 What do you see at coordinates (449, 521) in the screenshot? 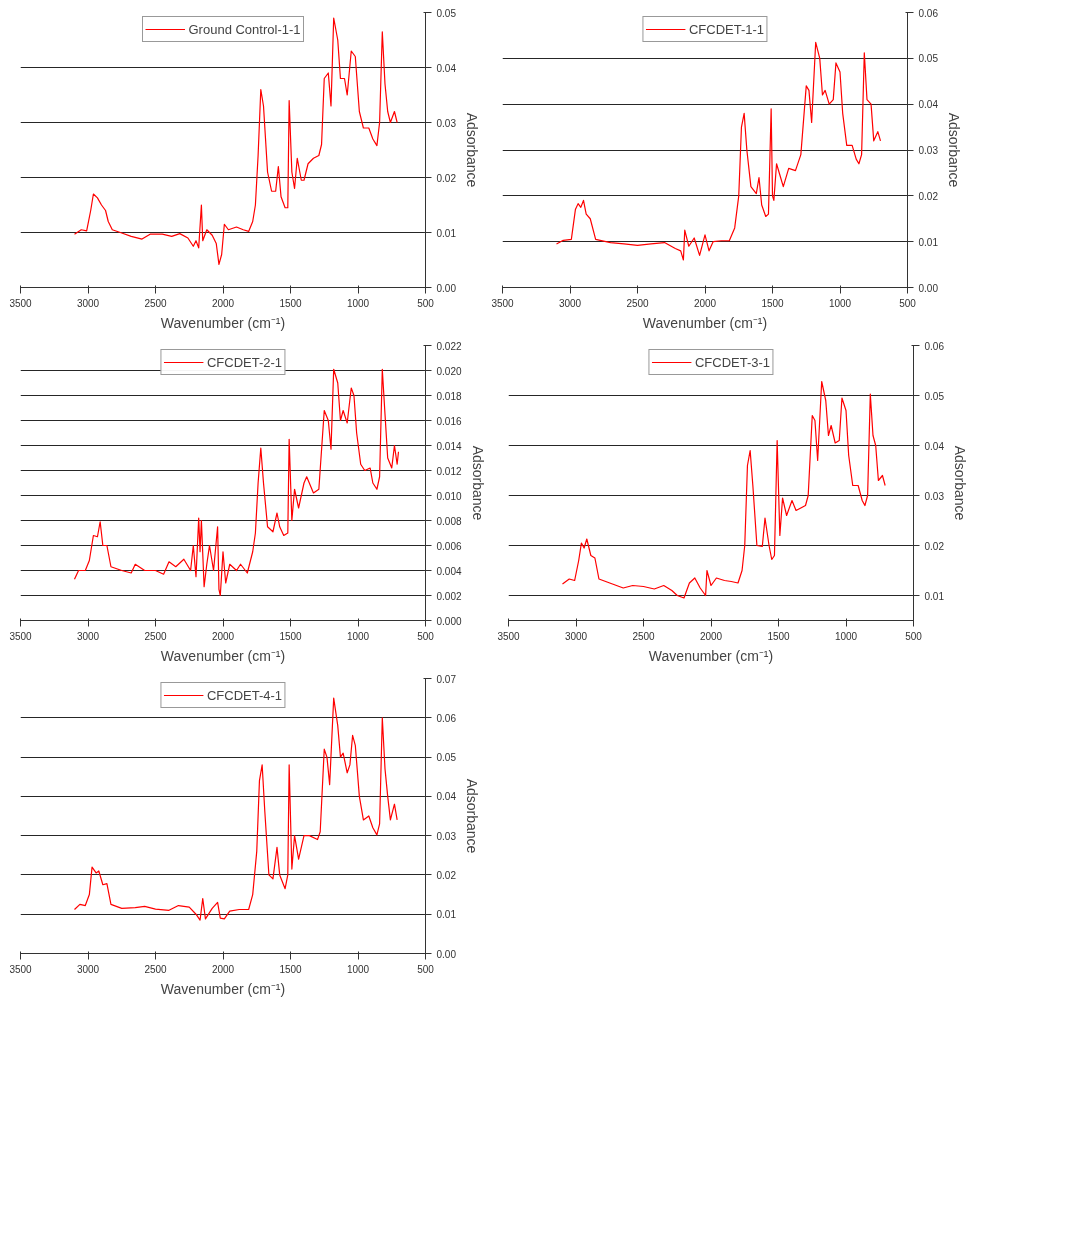
I see `y-tick-label: 0.008` at bounding box center [449, 521].